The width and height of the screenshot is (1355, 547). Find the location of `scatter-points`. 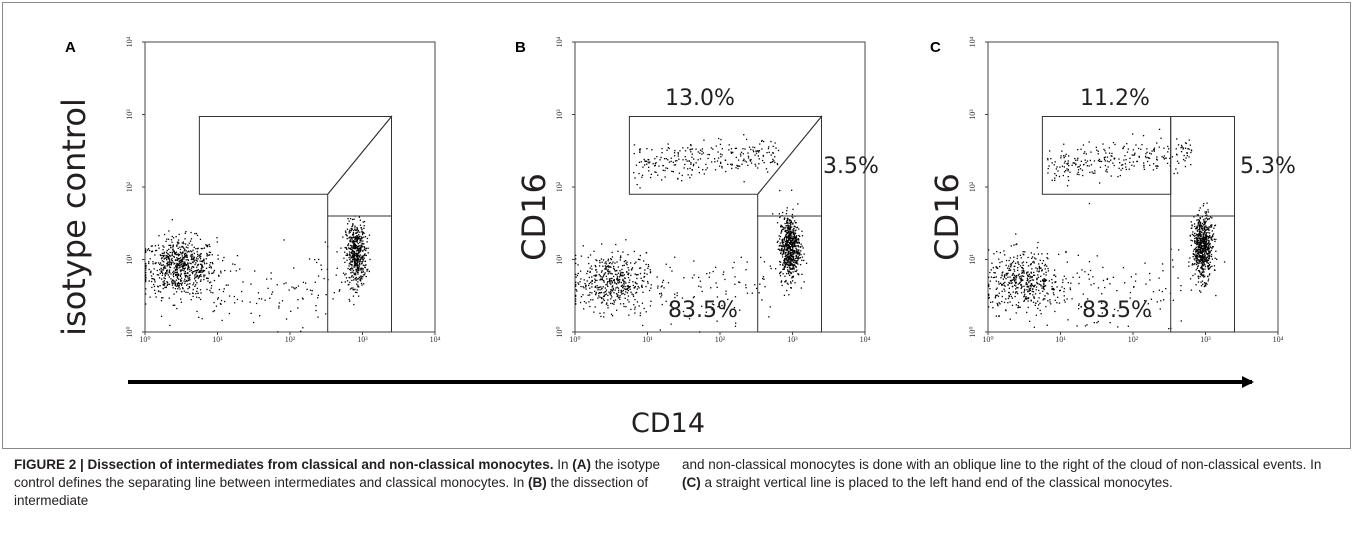

scatter-points is located at coordinates (1107, 229).